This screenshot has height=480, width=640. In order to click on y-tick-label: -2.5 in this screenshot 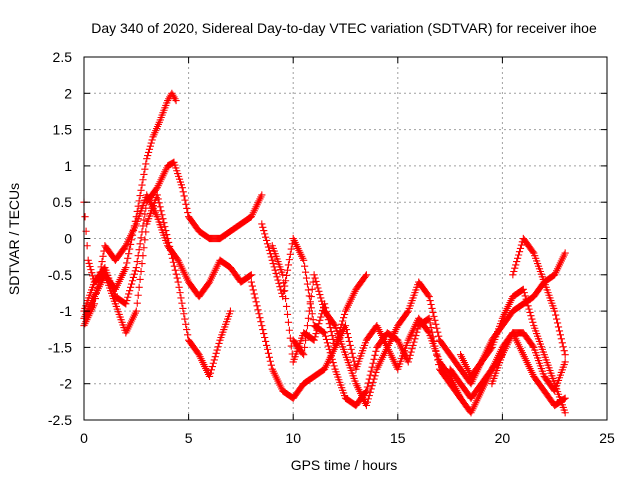, I will do `click(60, 420)`.